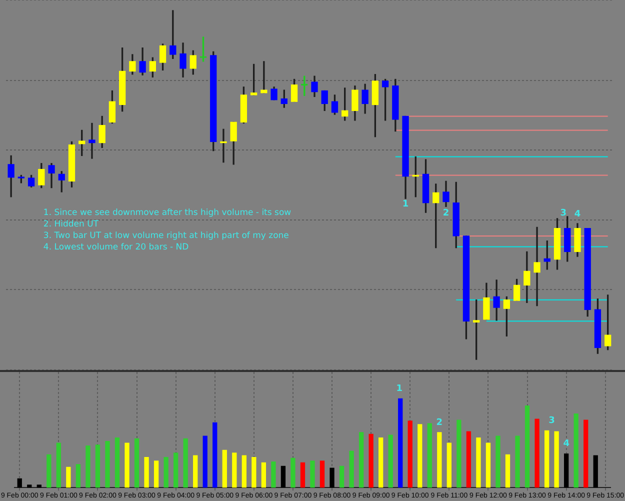  Describe the element at coordinates (405, 204) in the screenshot. I see `annotation: 1` at that location.